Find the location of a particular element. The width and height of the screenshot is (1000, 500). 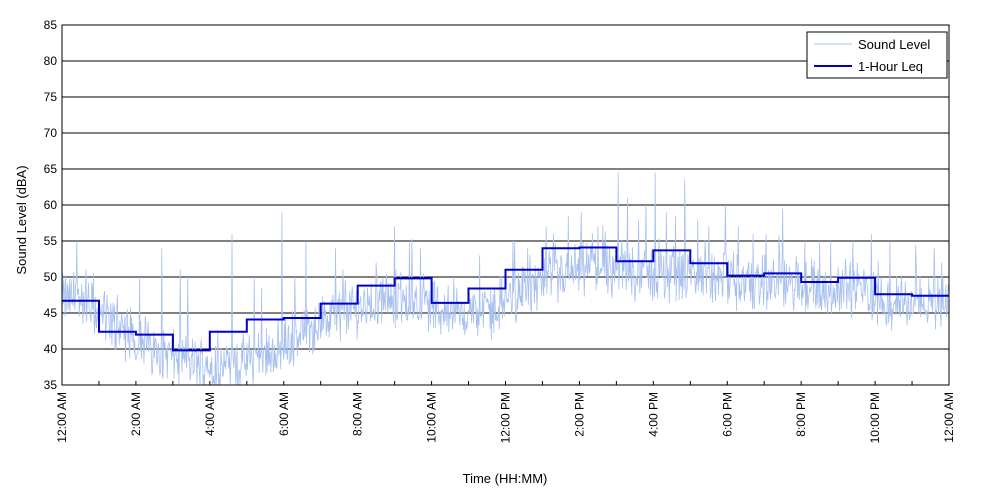

y-tick-label: 70 is located at coordinates (51, 133).